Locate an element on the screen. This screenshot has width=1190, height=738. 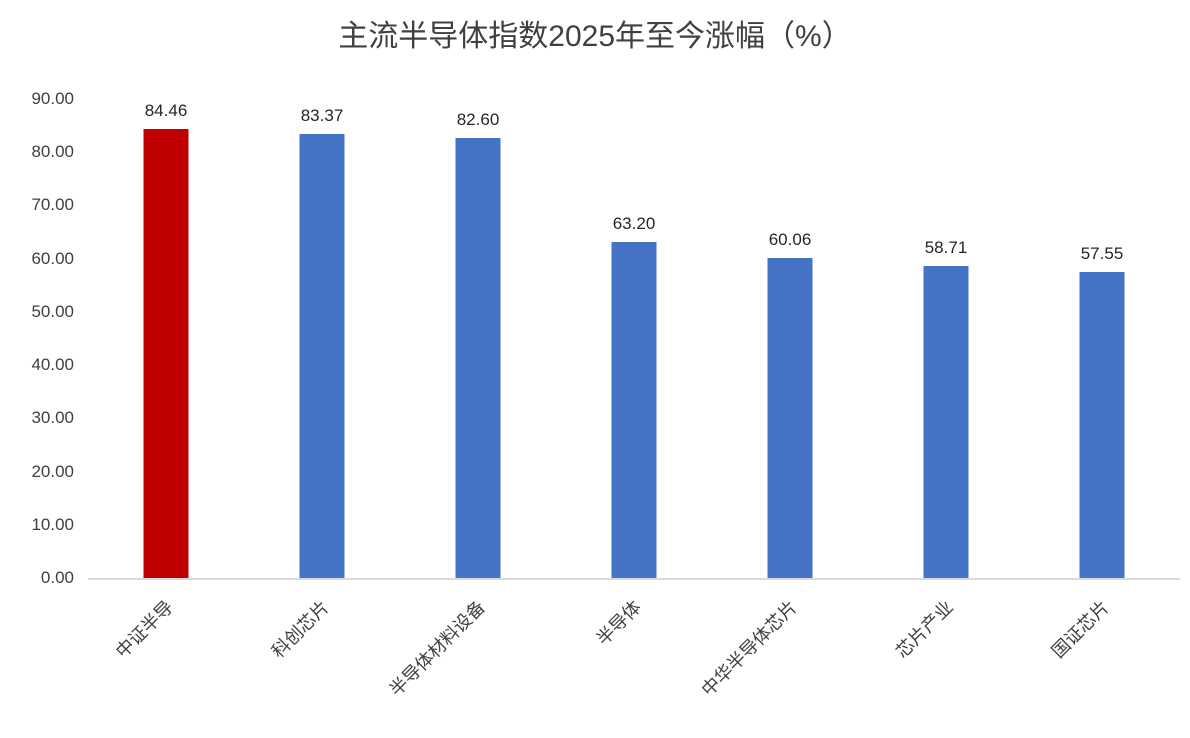
x-axis-label: 中华半导体芯片 is located at coordinates (749, 648).